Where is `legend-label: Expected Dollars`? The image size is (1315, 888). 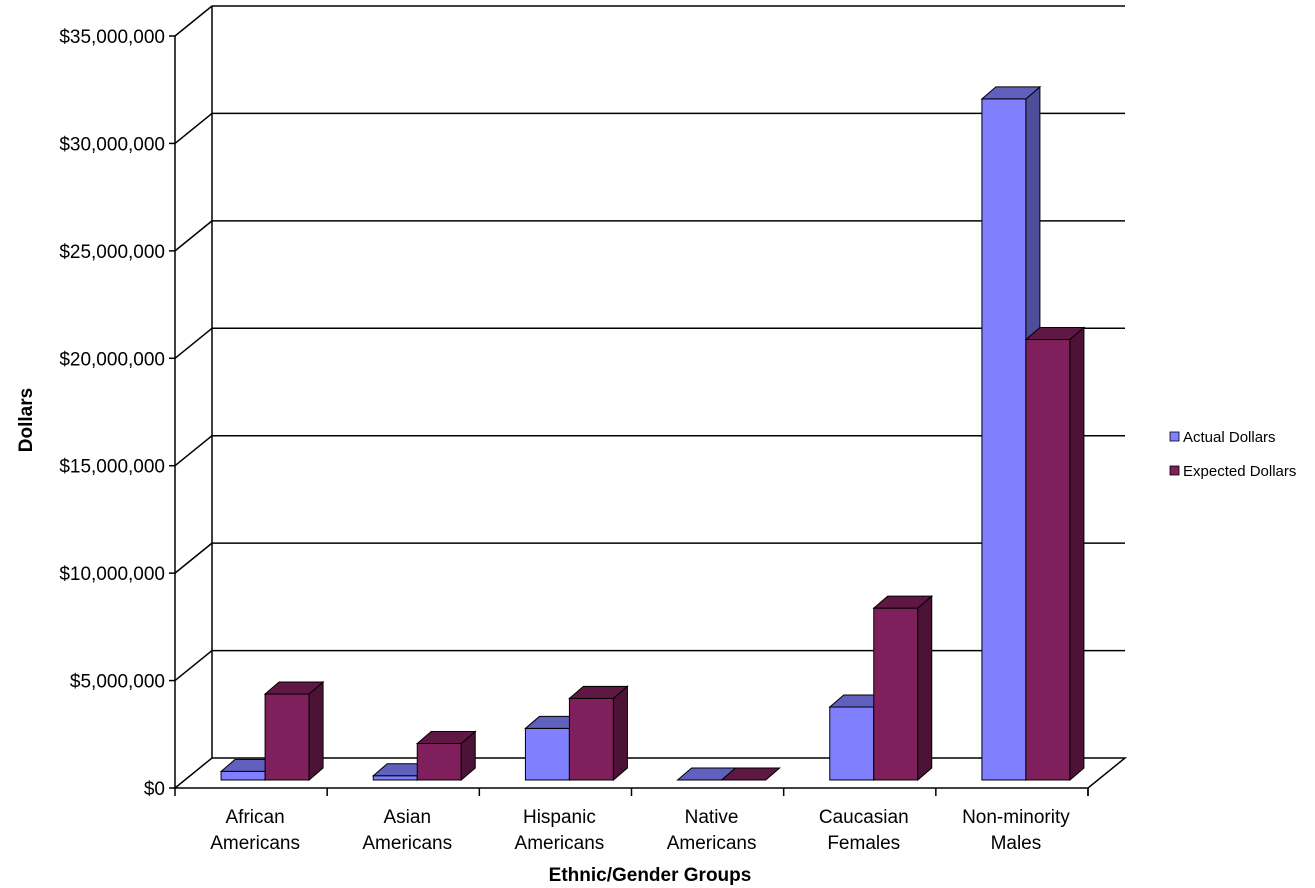
legend-label: Expected Dollars is located at coordinates (1239, 471).